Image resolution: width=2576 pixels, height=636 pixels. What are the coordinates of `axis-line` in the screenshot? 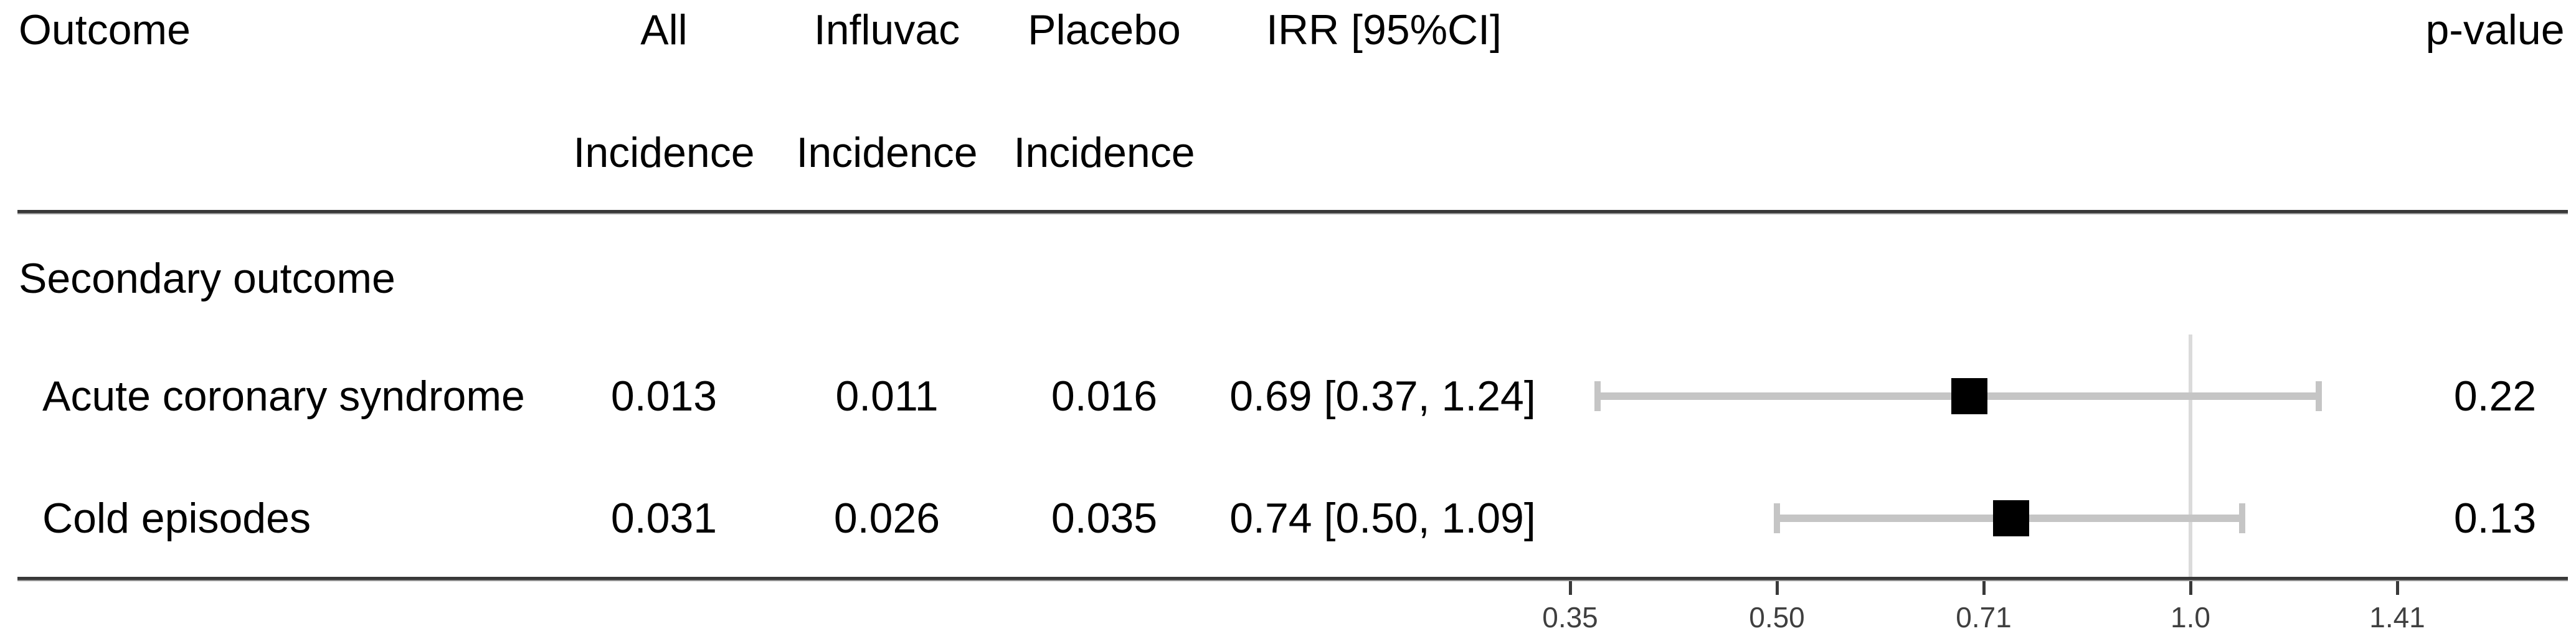 It's located at (1293, 579).